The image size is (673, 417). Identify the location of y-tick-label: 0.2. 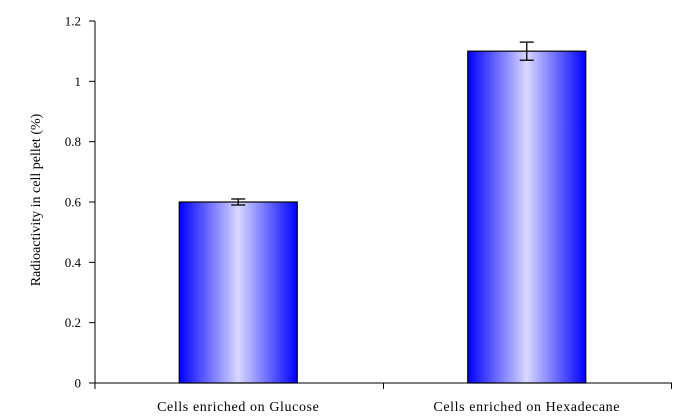
(73, 322).